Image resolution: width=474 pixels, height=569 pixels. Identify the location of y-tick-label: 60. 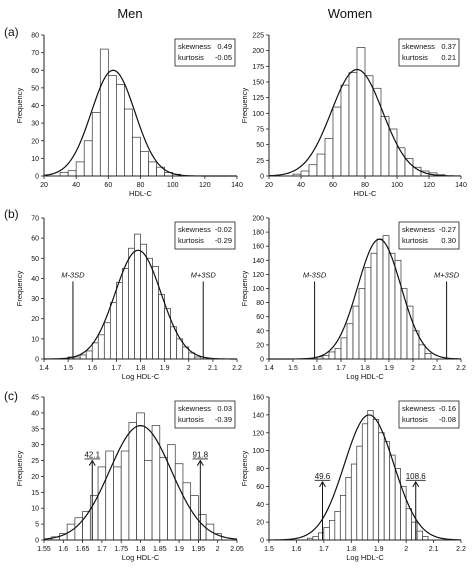
(35, 239).